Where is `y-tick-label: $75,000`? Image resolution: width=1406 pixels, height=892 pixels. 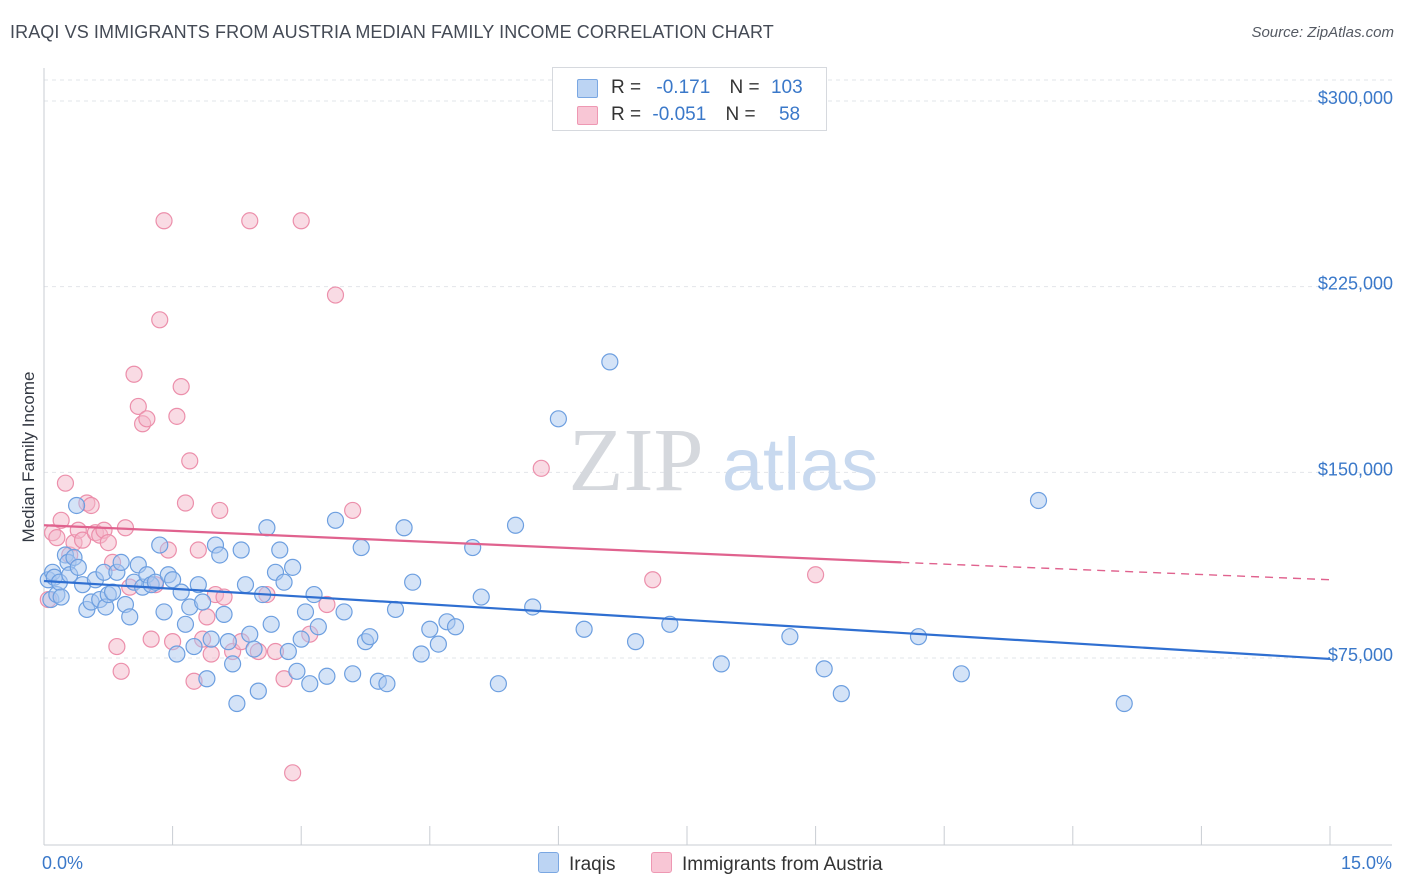 y-tick-label: $75,000 is located at coordinates (1360, 655).